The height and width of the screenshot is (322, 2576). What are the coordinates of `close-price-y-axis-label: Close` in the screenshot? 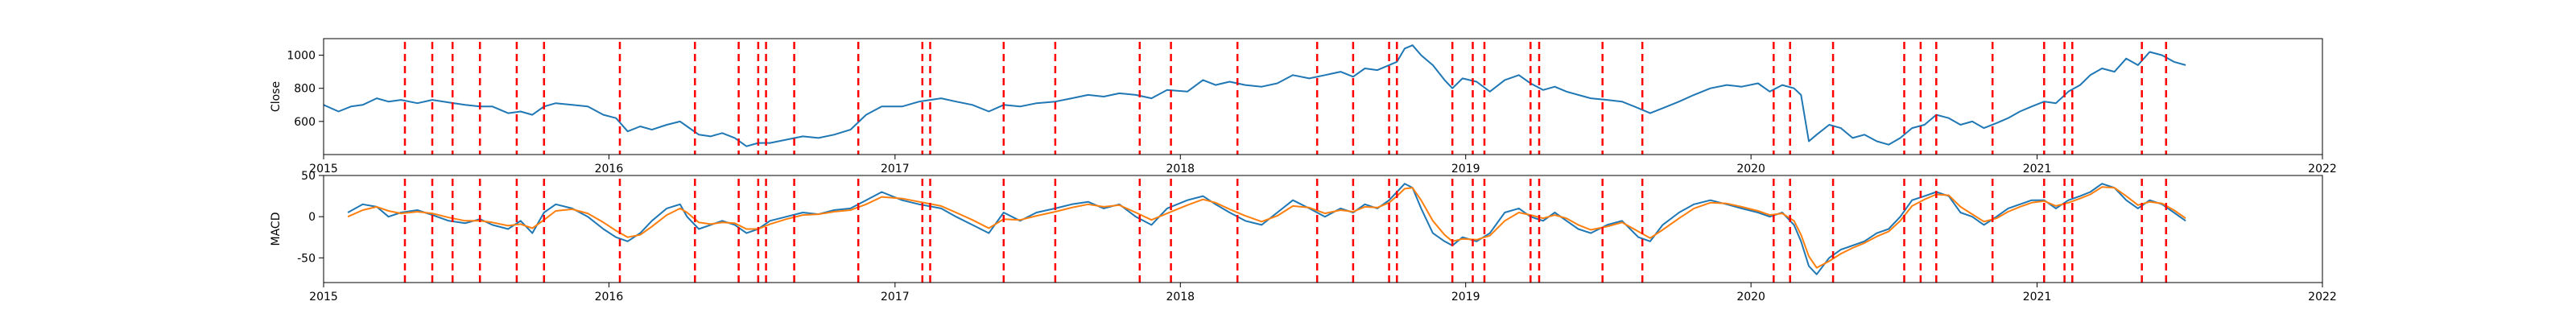 It's located at (276, 96).